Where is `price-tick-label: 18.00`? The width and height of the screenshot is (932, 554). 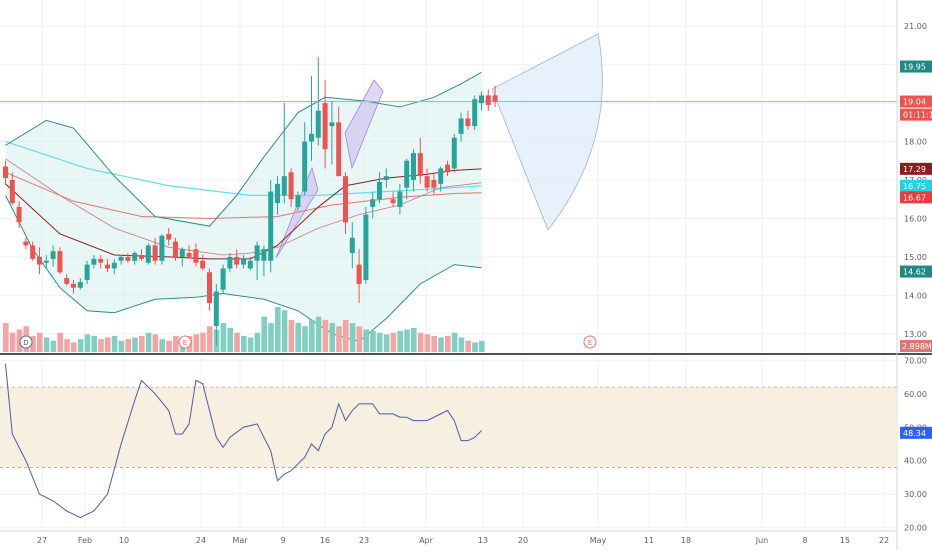
price-tick-label: 18.00 is located at coordinates (915, 142).